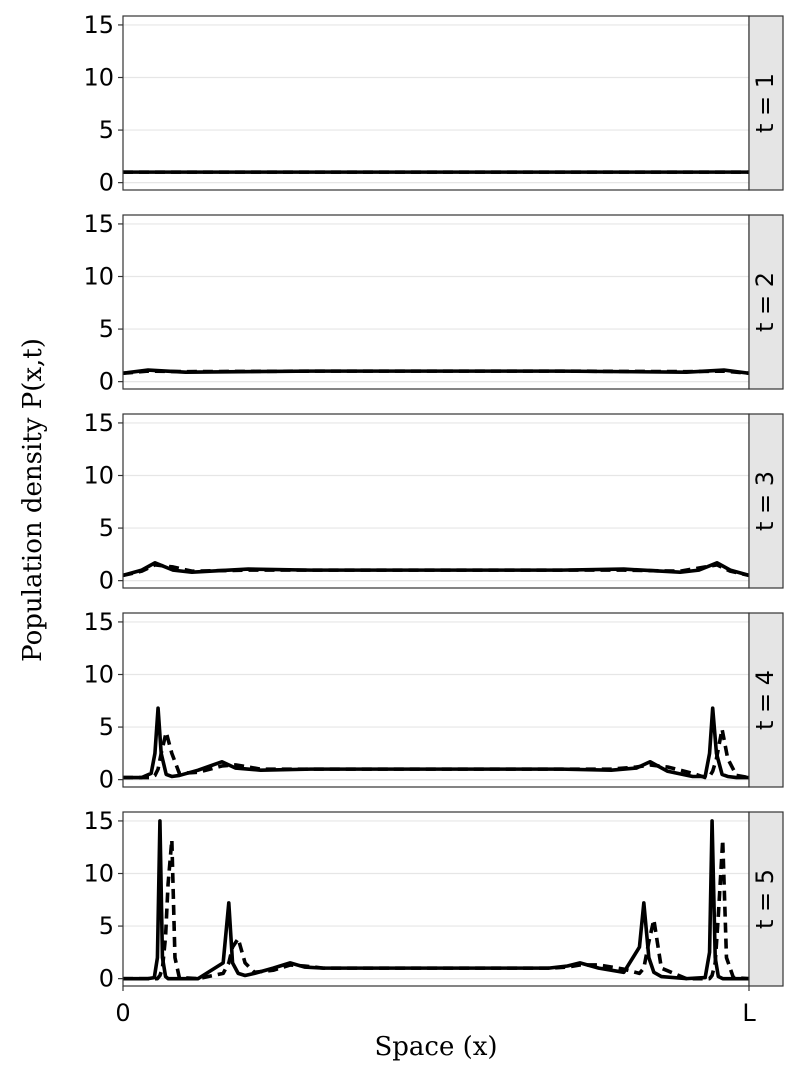 Image resolution: width=800 pixels, height=1080 pixels. I want to click on facet-label: t = 3, so click(765, 501).